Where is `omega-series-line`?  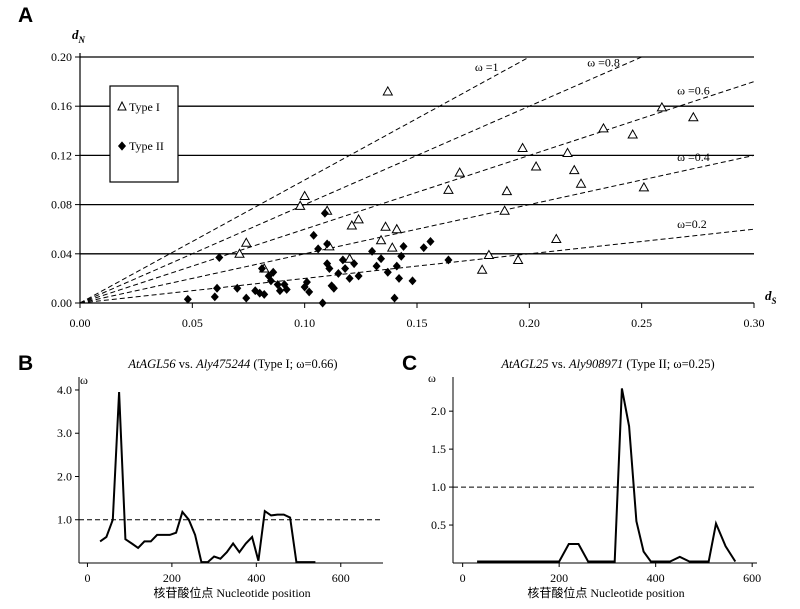
omega-series-line is located at coordinates (607, 475).